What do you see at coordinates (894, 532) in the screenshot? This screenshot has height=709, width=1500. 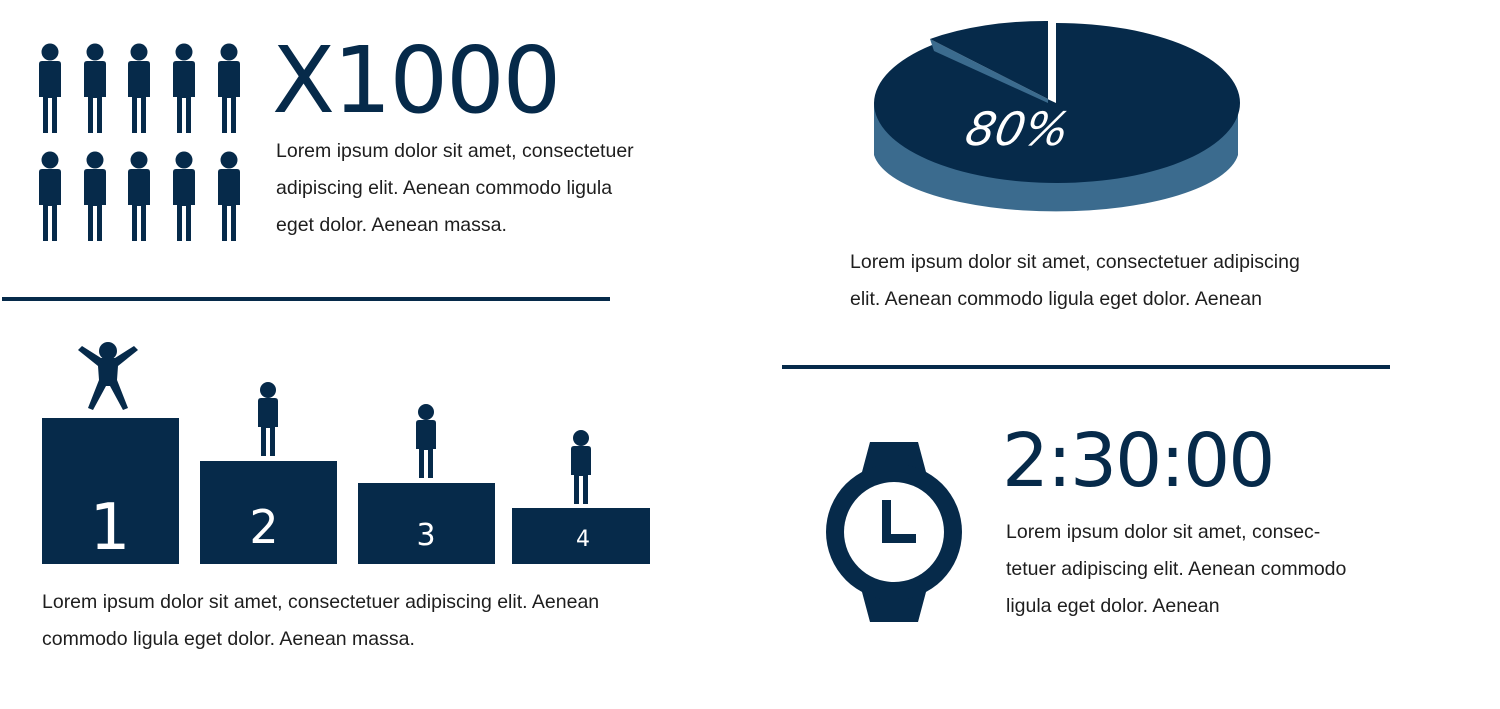 I see `wristwatch-icon` at bounding box center [894, 532].